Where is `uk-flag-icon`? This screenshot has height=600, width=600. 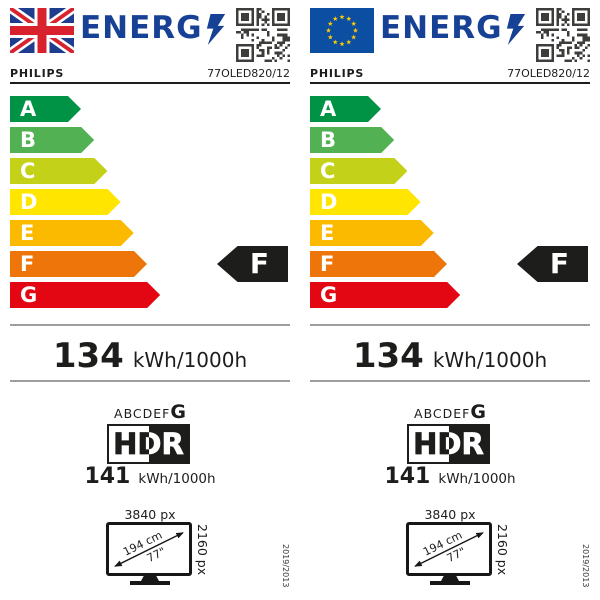 uk-flag-icon is located at coordinates (42, 30).